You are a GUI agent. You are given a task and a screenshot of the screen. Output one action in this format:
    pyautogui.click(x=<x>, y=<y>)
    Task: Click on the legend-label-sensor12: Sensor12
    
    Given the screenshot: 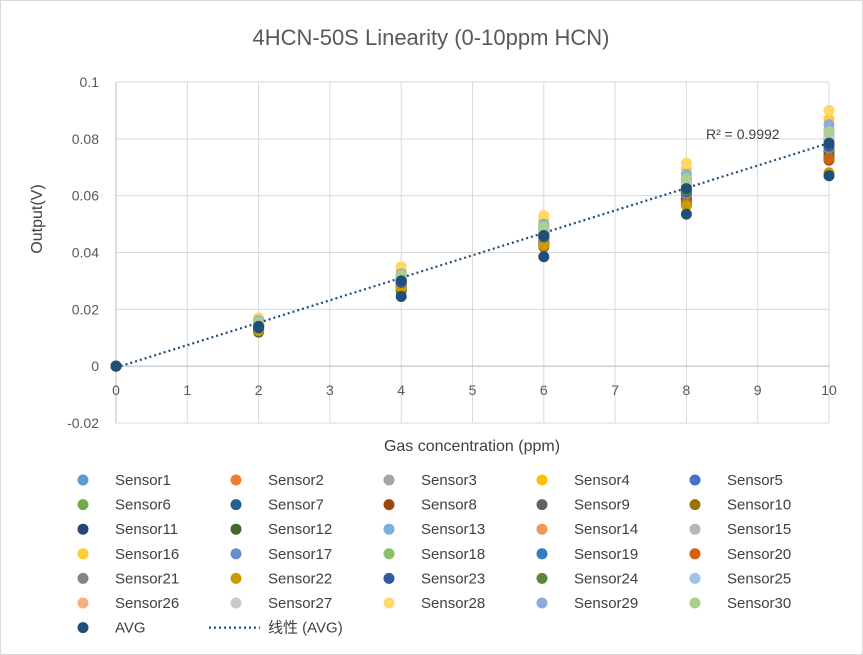 What is the action you would take?
    pyautogui.click(x=300, y=529)
    